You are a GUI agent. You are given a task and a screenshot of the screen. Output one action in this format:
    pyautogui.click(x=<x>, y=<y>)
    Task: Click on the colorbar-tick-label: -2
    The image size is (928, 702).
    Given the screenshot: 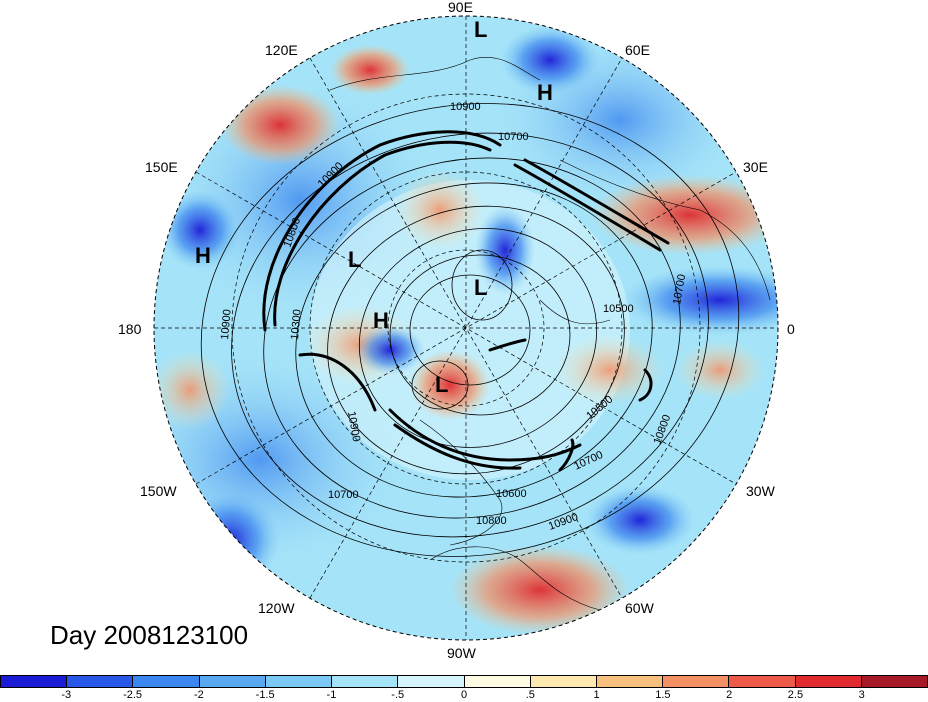 What is the action you would take?
    pyautogui.click(x=198, y=695)
    